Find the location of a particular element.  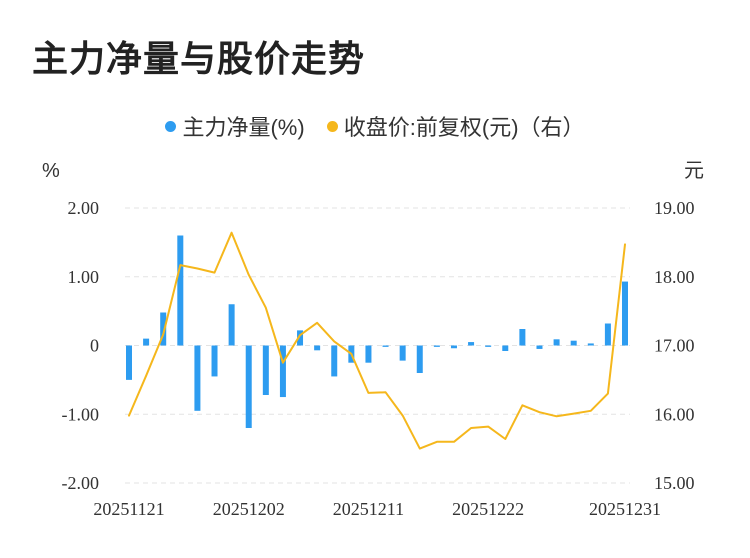

legend-dot-net-flow is located at coordinates (171, 126).